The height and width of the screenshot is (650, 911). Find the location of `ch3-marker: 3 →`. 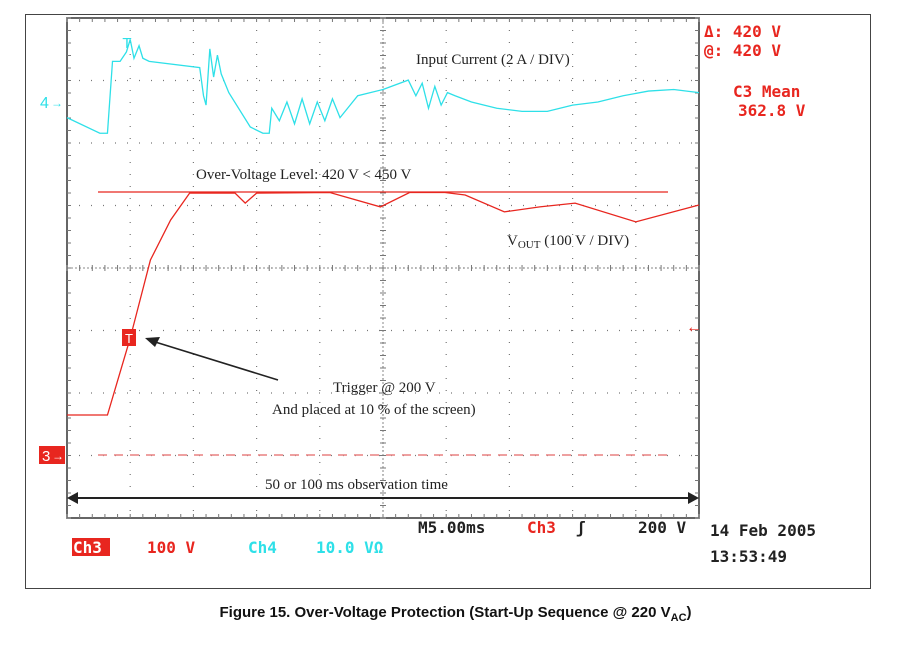

ch3-marker: 3 → is located at coordinates (52, 455).